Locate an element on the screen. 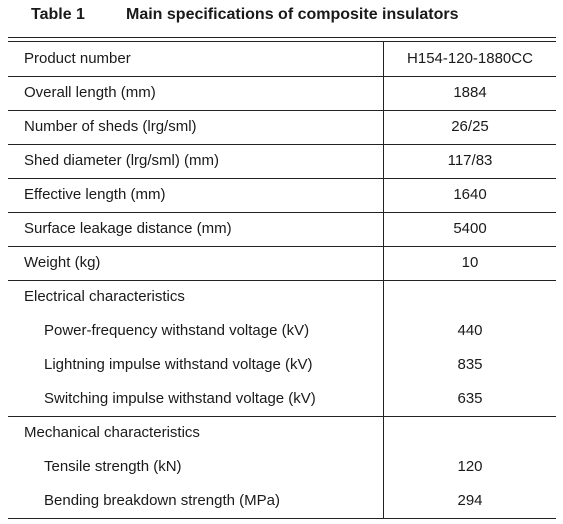 Image resolution: width=563 pixels, height=524 pixels. row-label: Power-frequency withstand voltage (kV) is located at coordinates (177, 330).